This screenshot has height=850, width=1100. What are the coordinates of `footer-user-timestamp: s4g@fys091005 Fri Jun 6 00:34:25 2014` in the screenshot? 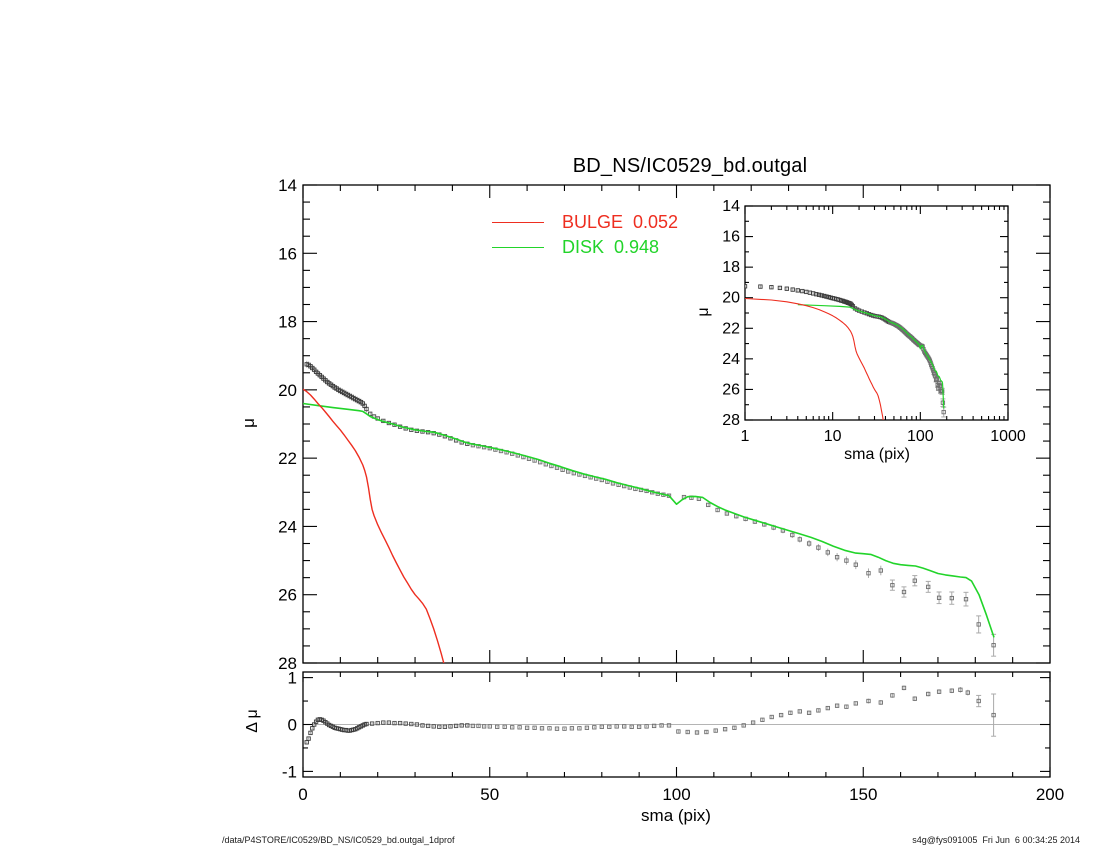 It's located at (996, 840).